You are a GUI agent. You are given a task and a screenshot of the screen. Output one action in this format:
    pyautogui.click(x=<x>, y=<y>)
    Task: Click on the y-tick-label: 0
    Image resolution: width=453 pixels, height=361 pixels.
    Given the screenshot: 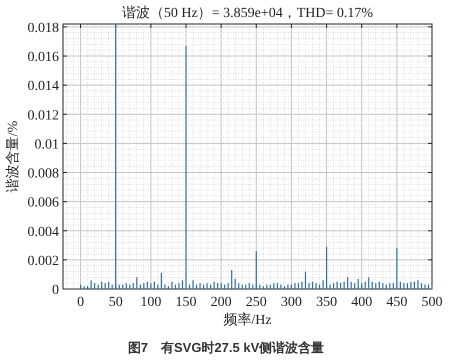 What is the action you would take?
    pyautogui.click(x=55, y=290)
    